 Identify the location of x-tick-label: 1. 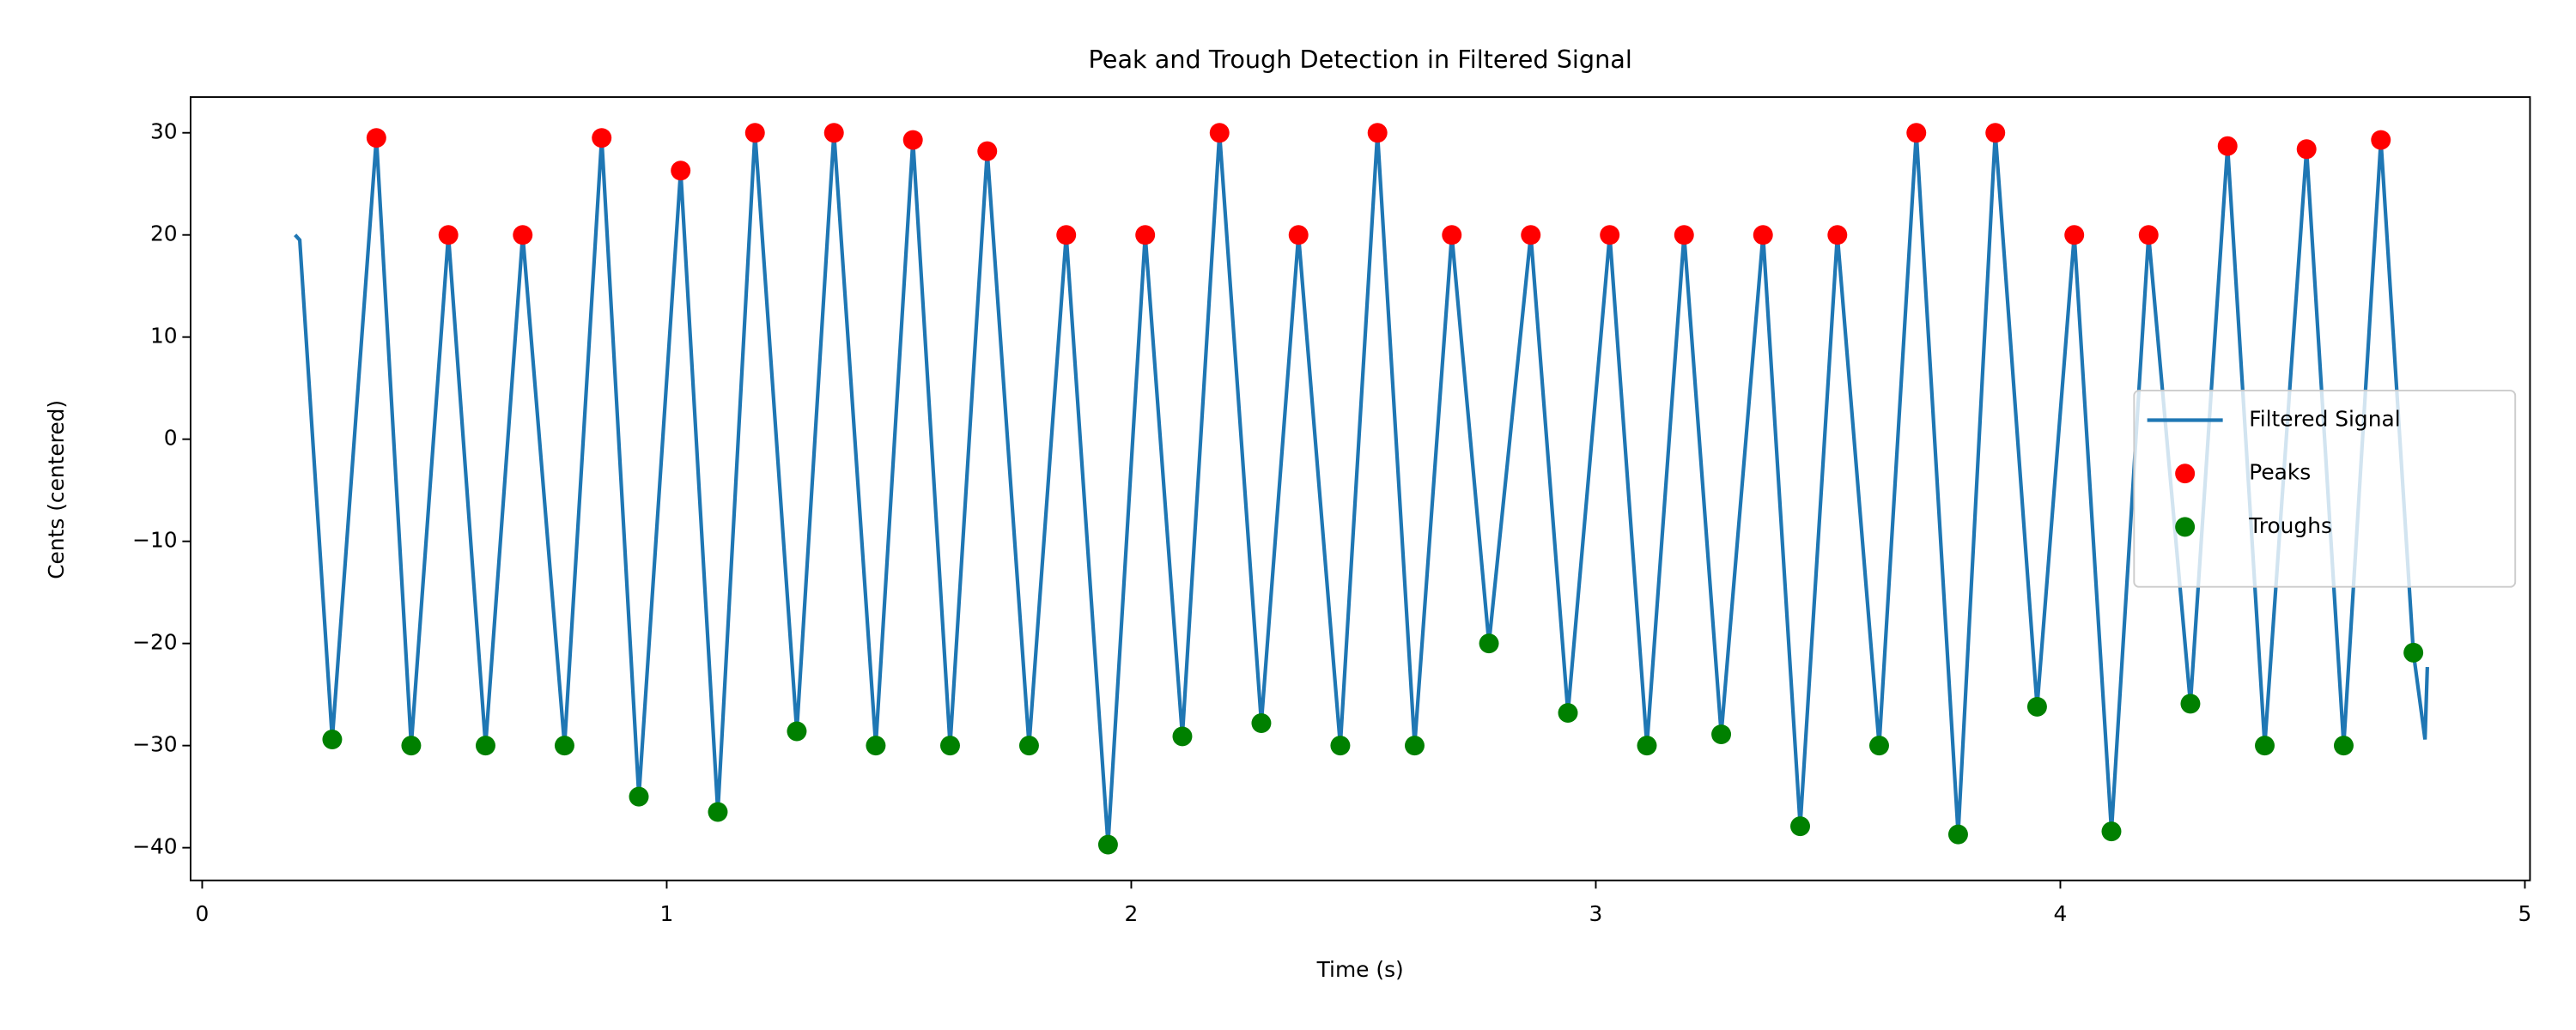
(667, 913).